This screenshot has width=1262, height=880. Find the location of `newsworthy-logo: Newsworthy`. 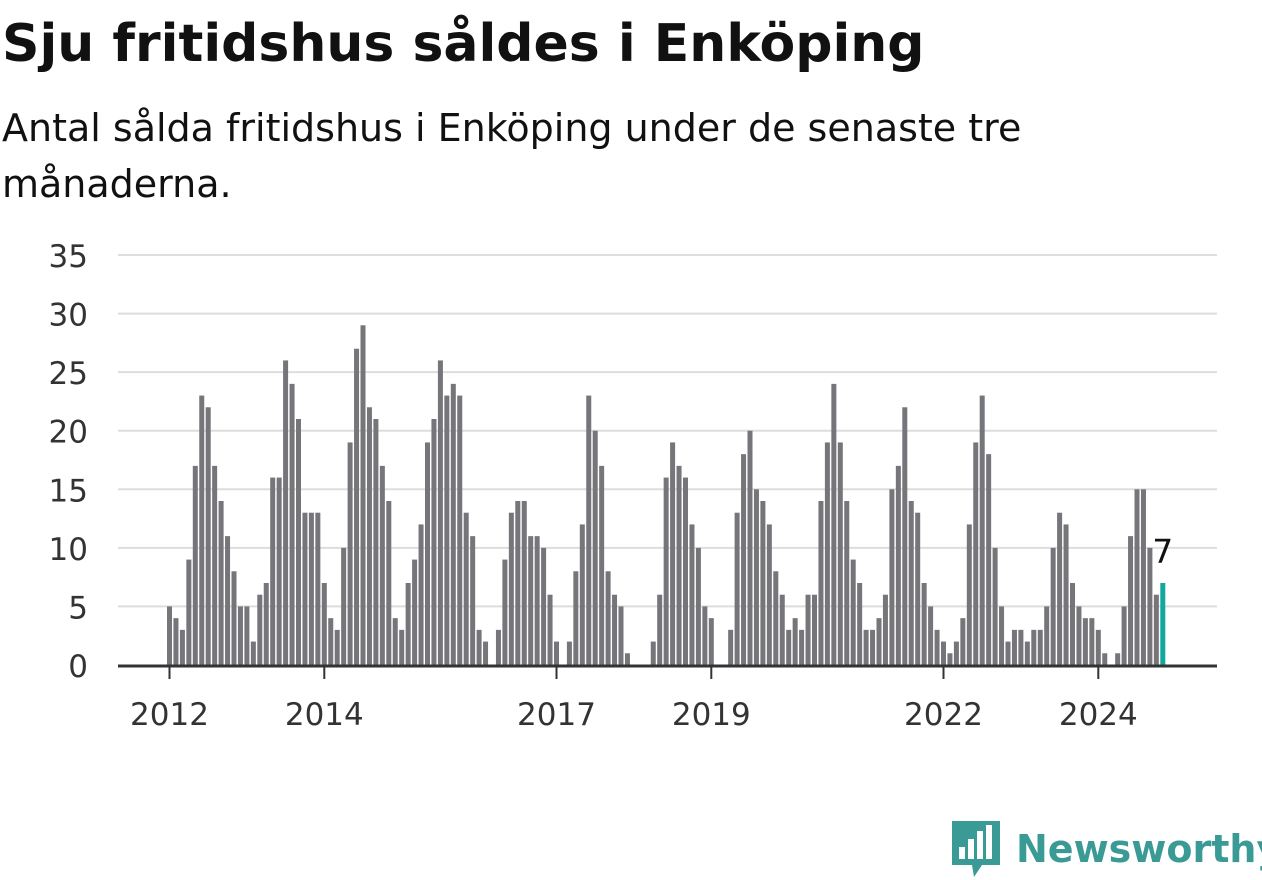

newsworthy-logo: Newsworthy is located at coordinates (1106, 849).